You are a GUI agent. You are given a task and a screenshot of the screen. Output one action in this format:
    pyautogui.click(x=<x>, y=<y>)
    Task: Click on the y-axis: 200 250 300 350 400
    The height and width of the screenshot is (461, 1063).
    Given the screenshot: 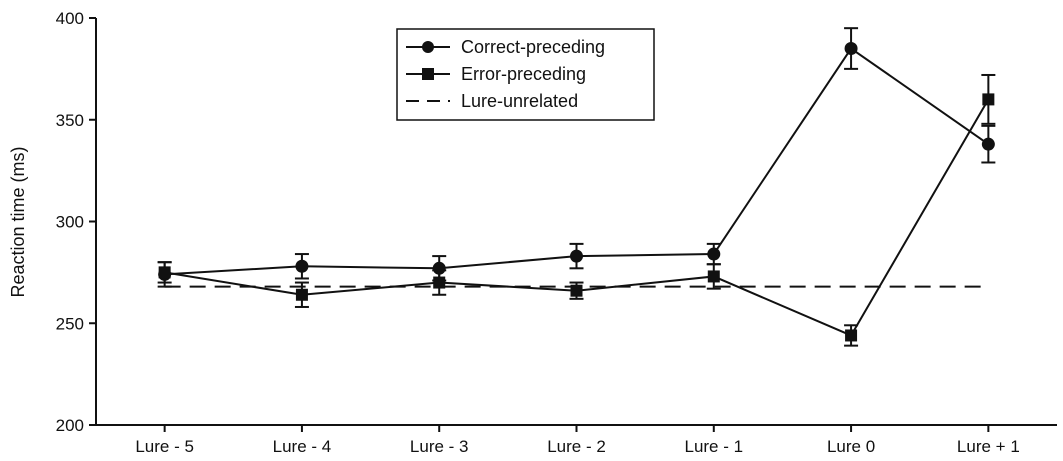 What is the action you would take?
    pyautogui.click(x=76, y=222)
    